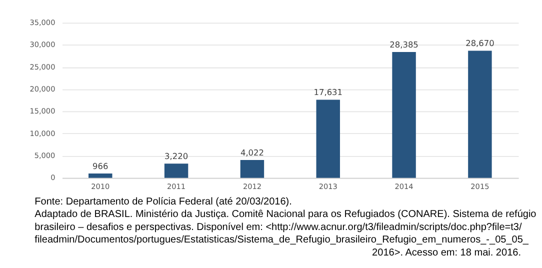 This screenshot has height=268, width=542. I want to click on text: brasileiro – desafios e perspectivas. Disponível em: <http://www.acnur.org/t3/fileadmin/scripts/doc.php?file=t3/, so click(278, 227).